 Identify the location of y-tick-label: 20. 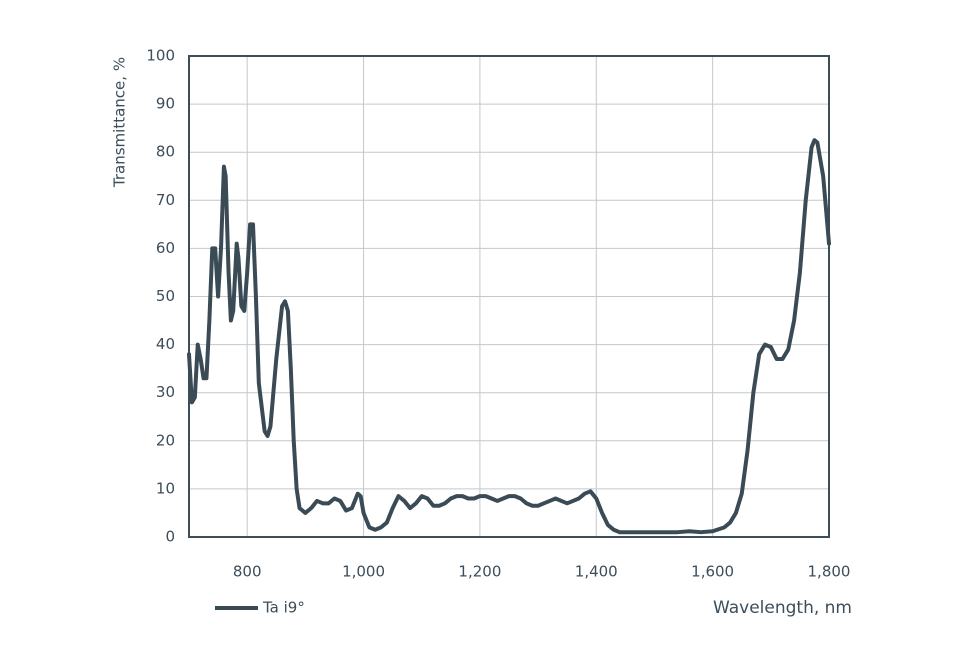
(165, 440).